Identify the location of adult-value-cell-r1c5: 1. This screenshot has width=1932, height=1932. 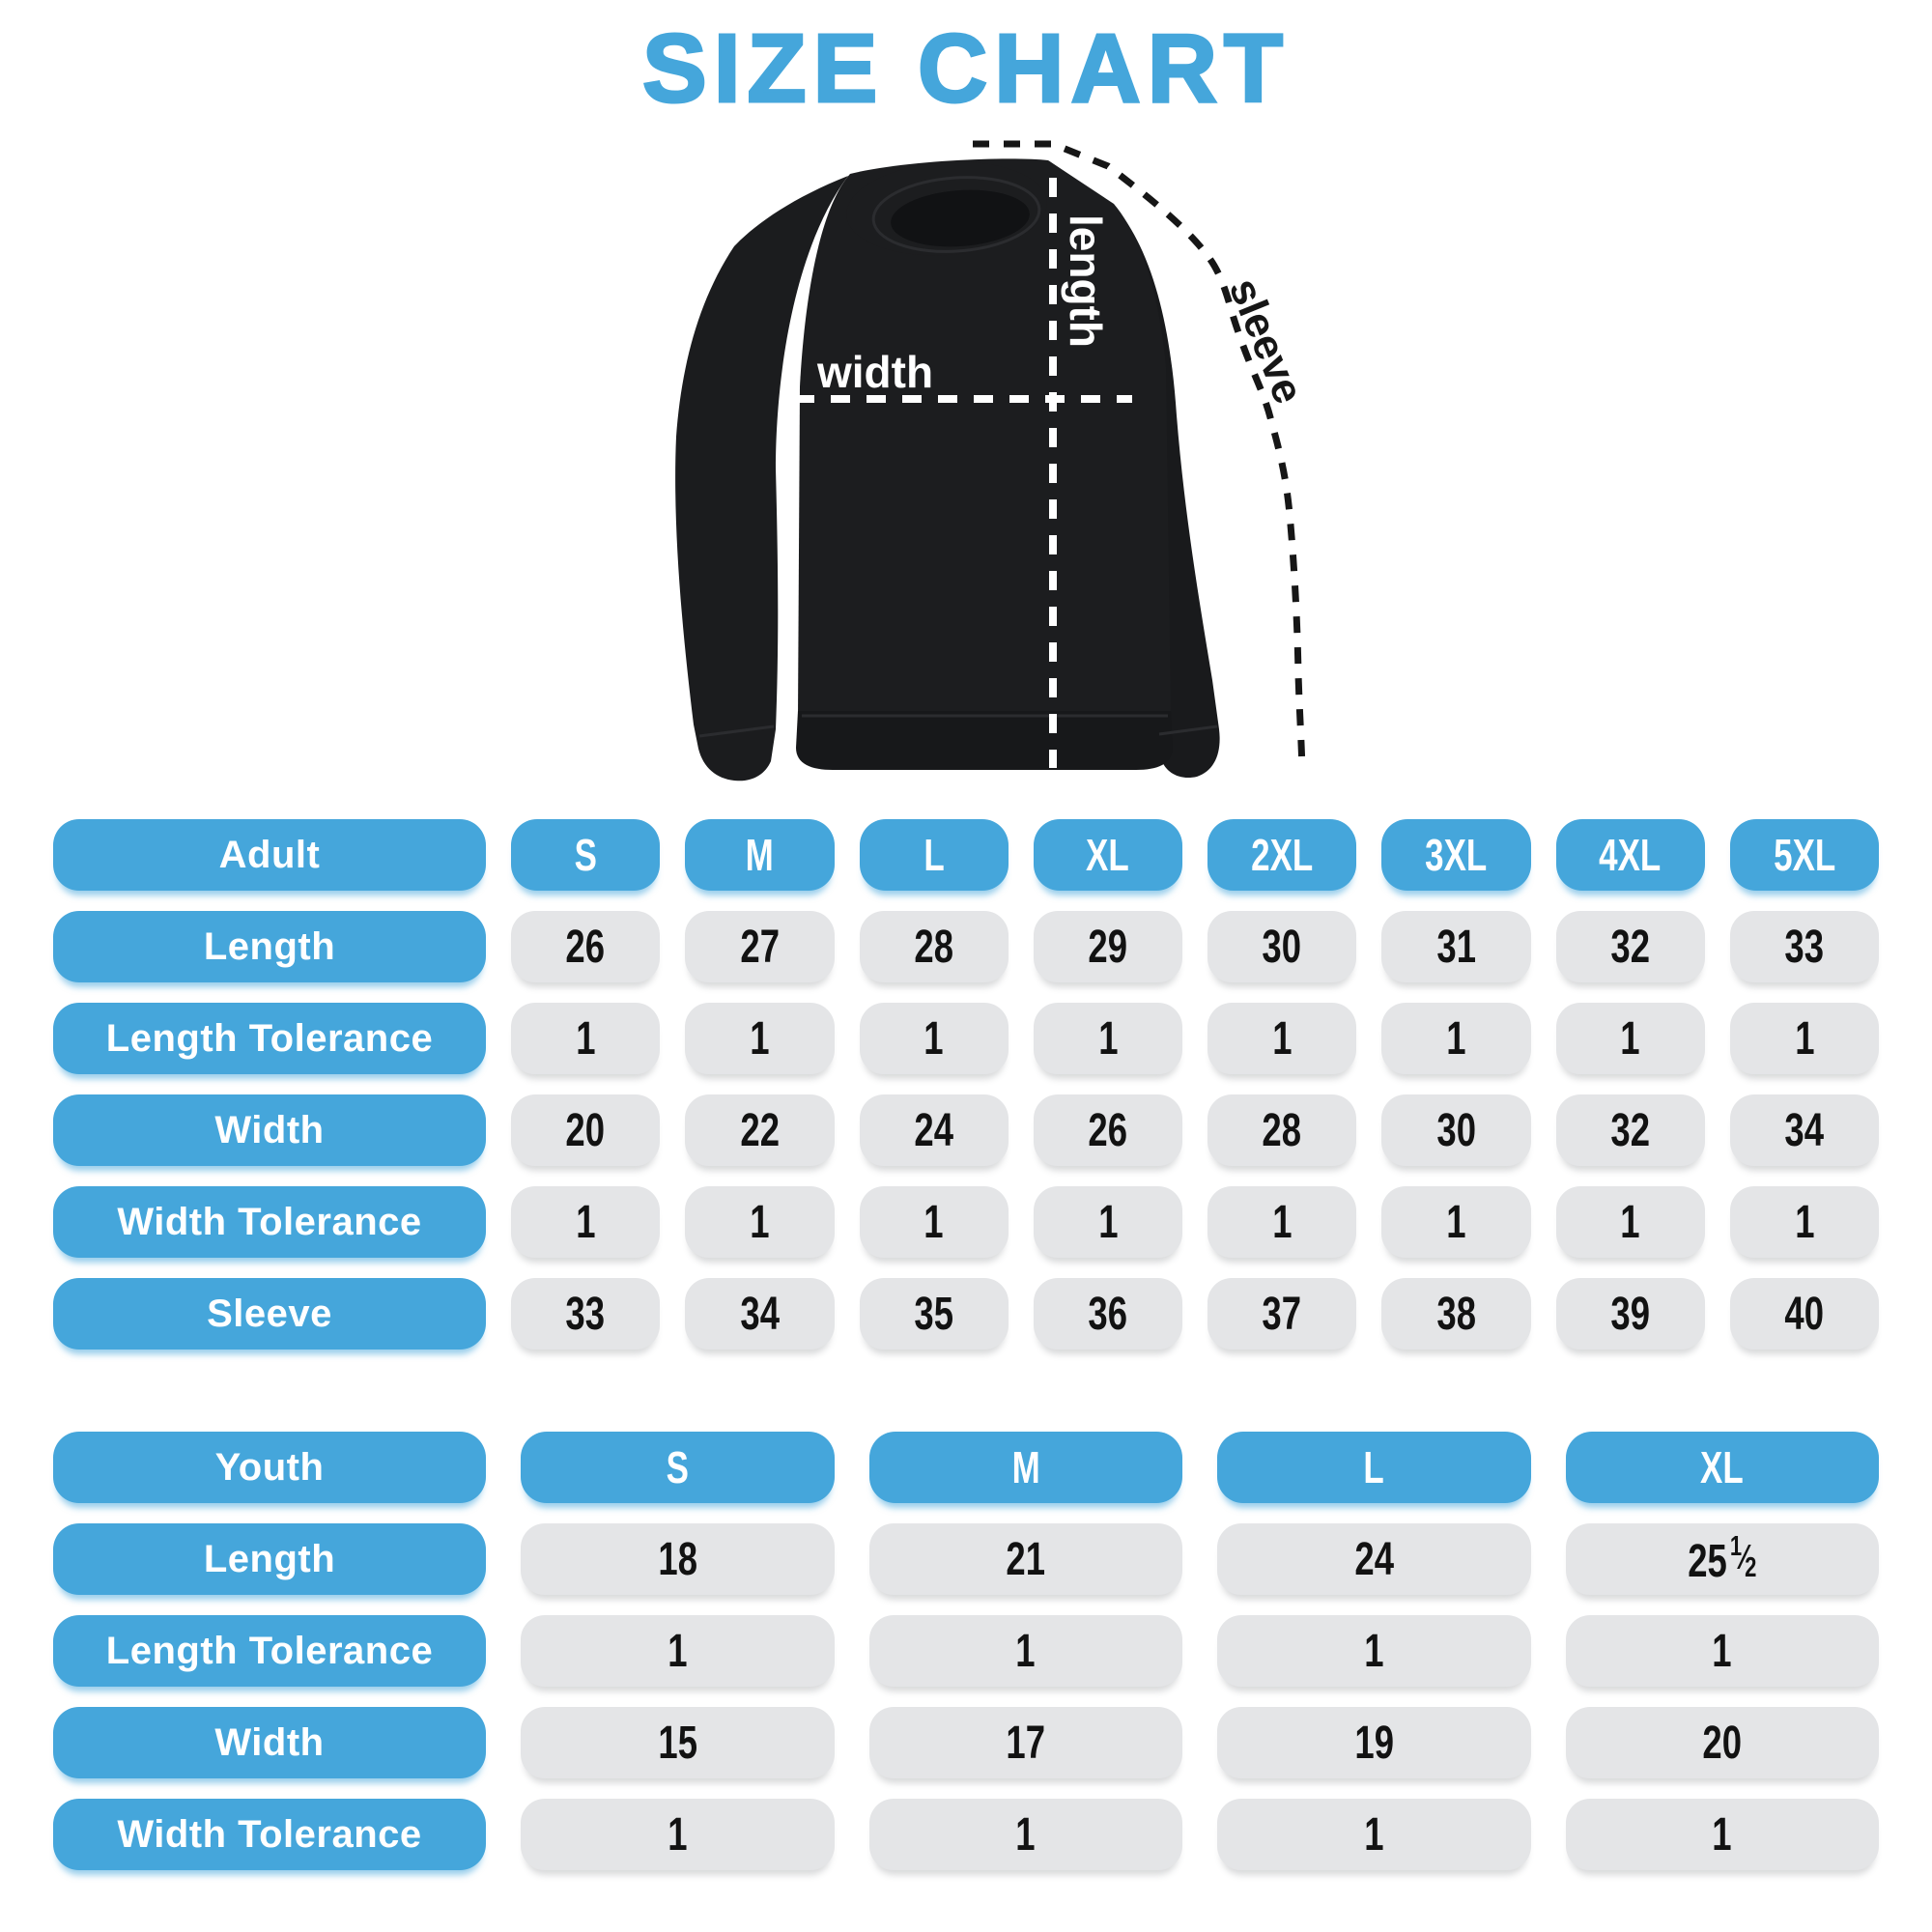
(1456, 1038).